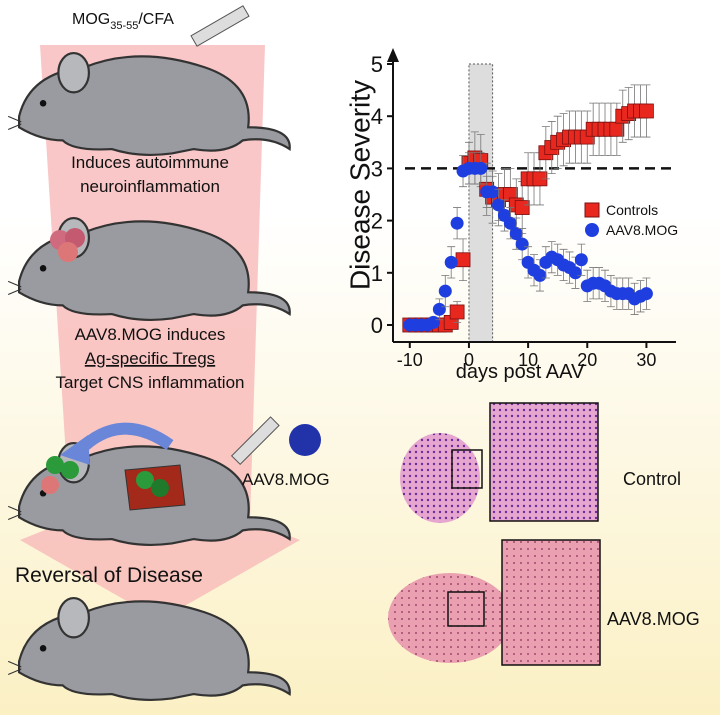  I want to click on y-axis-label: Disease Severity, so click(359, 185).